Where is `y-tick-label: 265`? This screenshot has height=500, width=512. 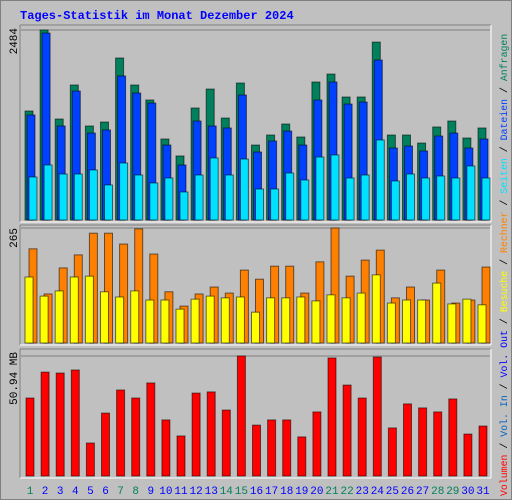 y-tick-label: 265 is located at coordinates (15, 238).